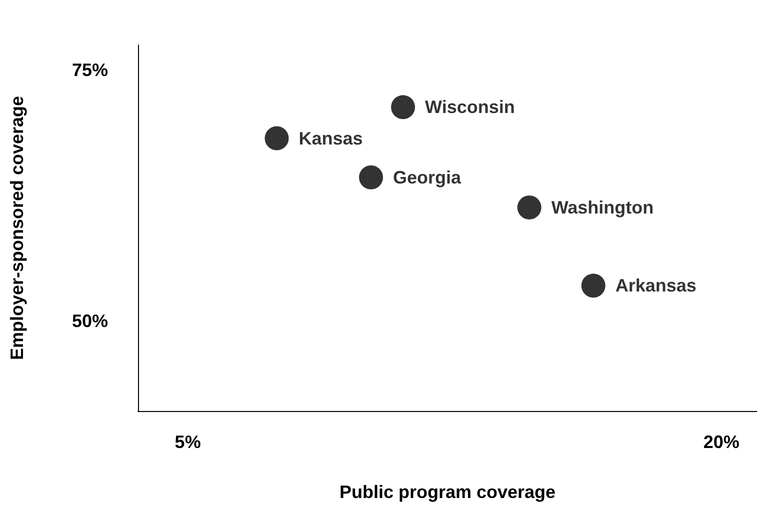  What do you see at coordinates (470, 107) in the screenshot?
I see `series-label: Wisconsin` at bounding box center [470, 107].